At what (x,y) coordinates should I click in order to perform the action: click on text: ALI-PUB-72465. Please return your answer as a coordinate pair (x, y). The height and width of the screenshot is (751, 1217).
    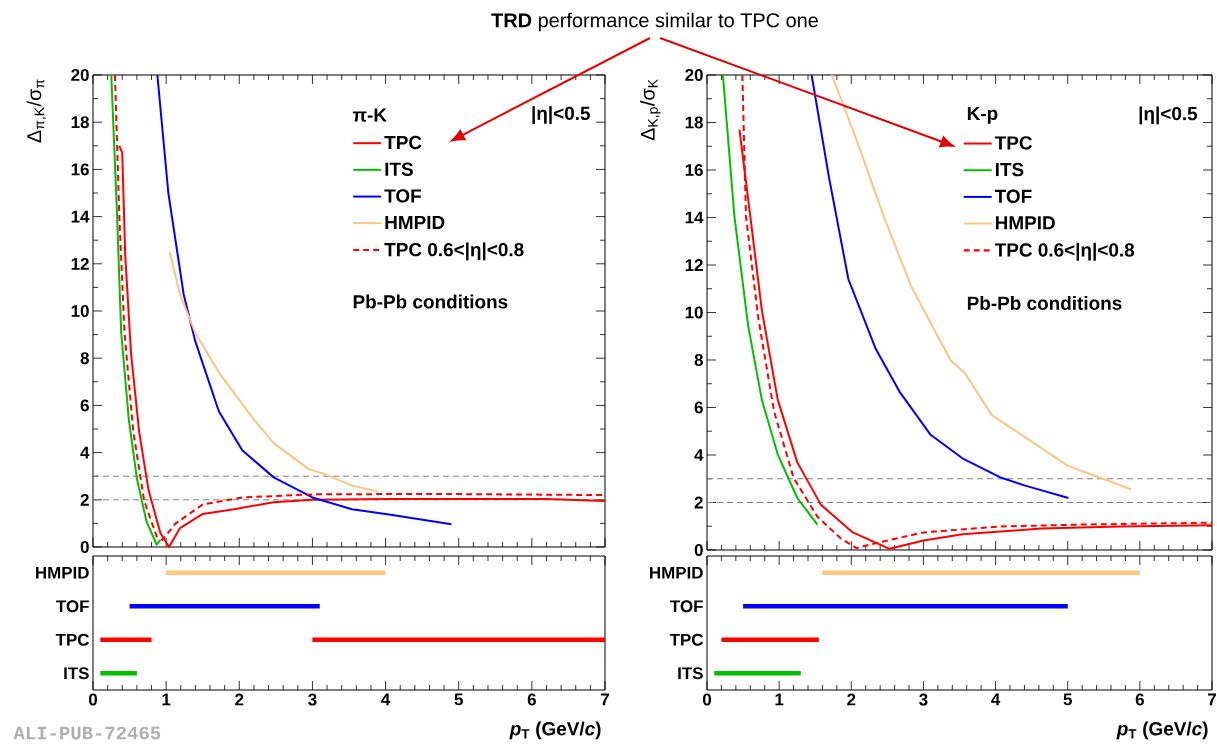
    Looking at the image, I should click on (87, 733).